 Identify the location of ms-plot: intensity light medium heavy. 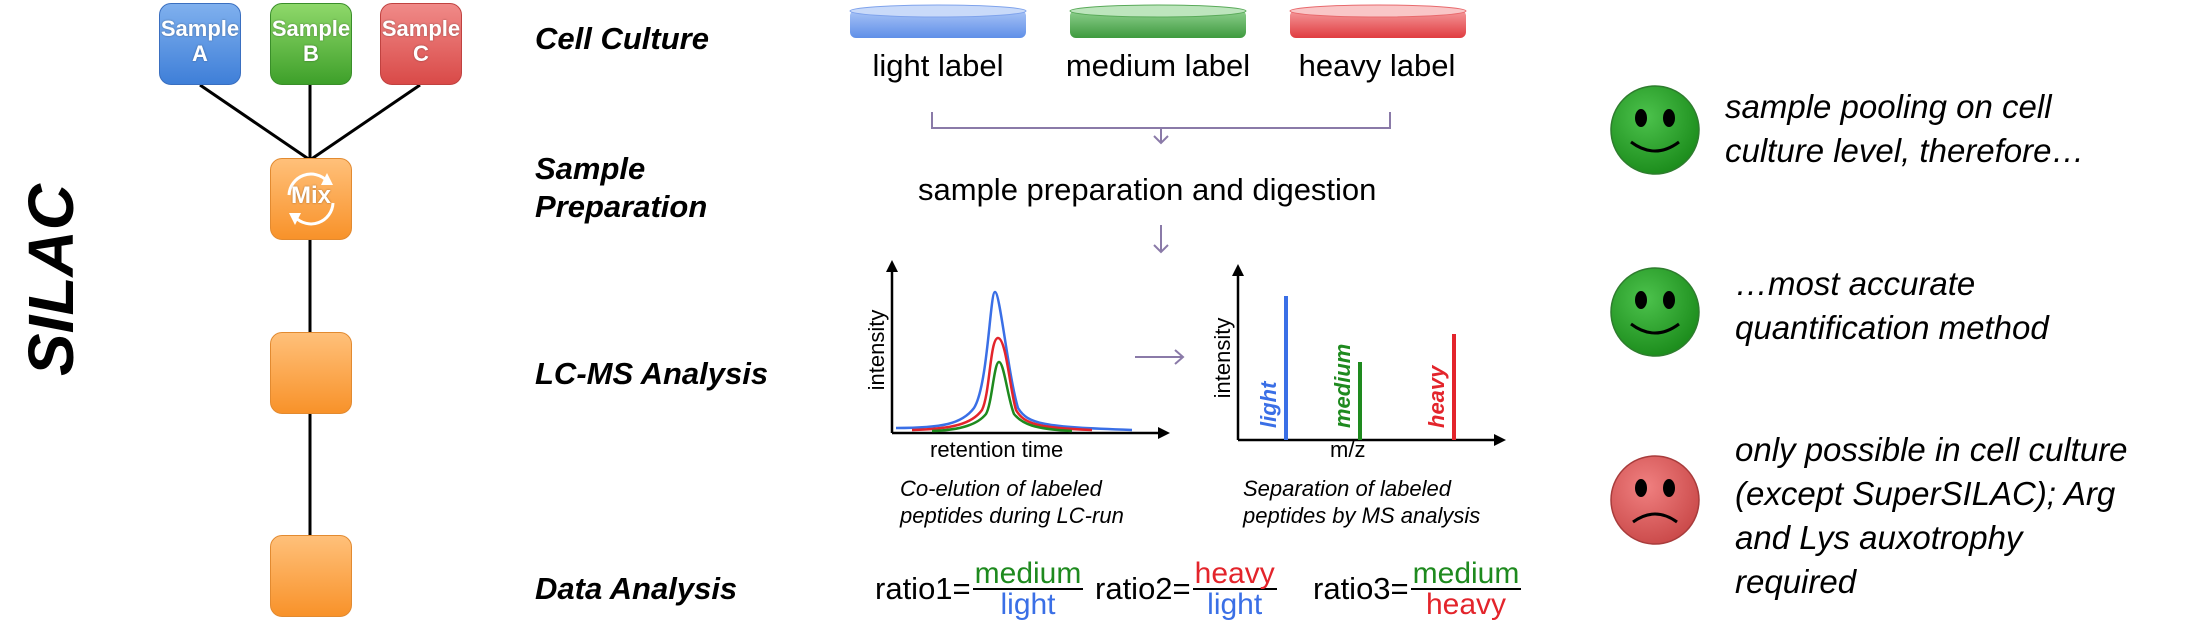
(1358, 355).